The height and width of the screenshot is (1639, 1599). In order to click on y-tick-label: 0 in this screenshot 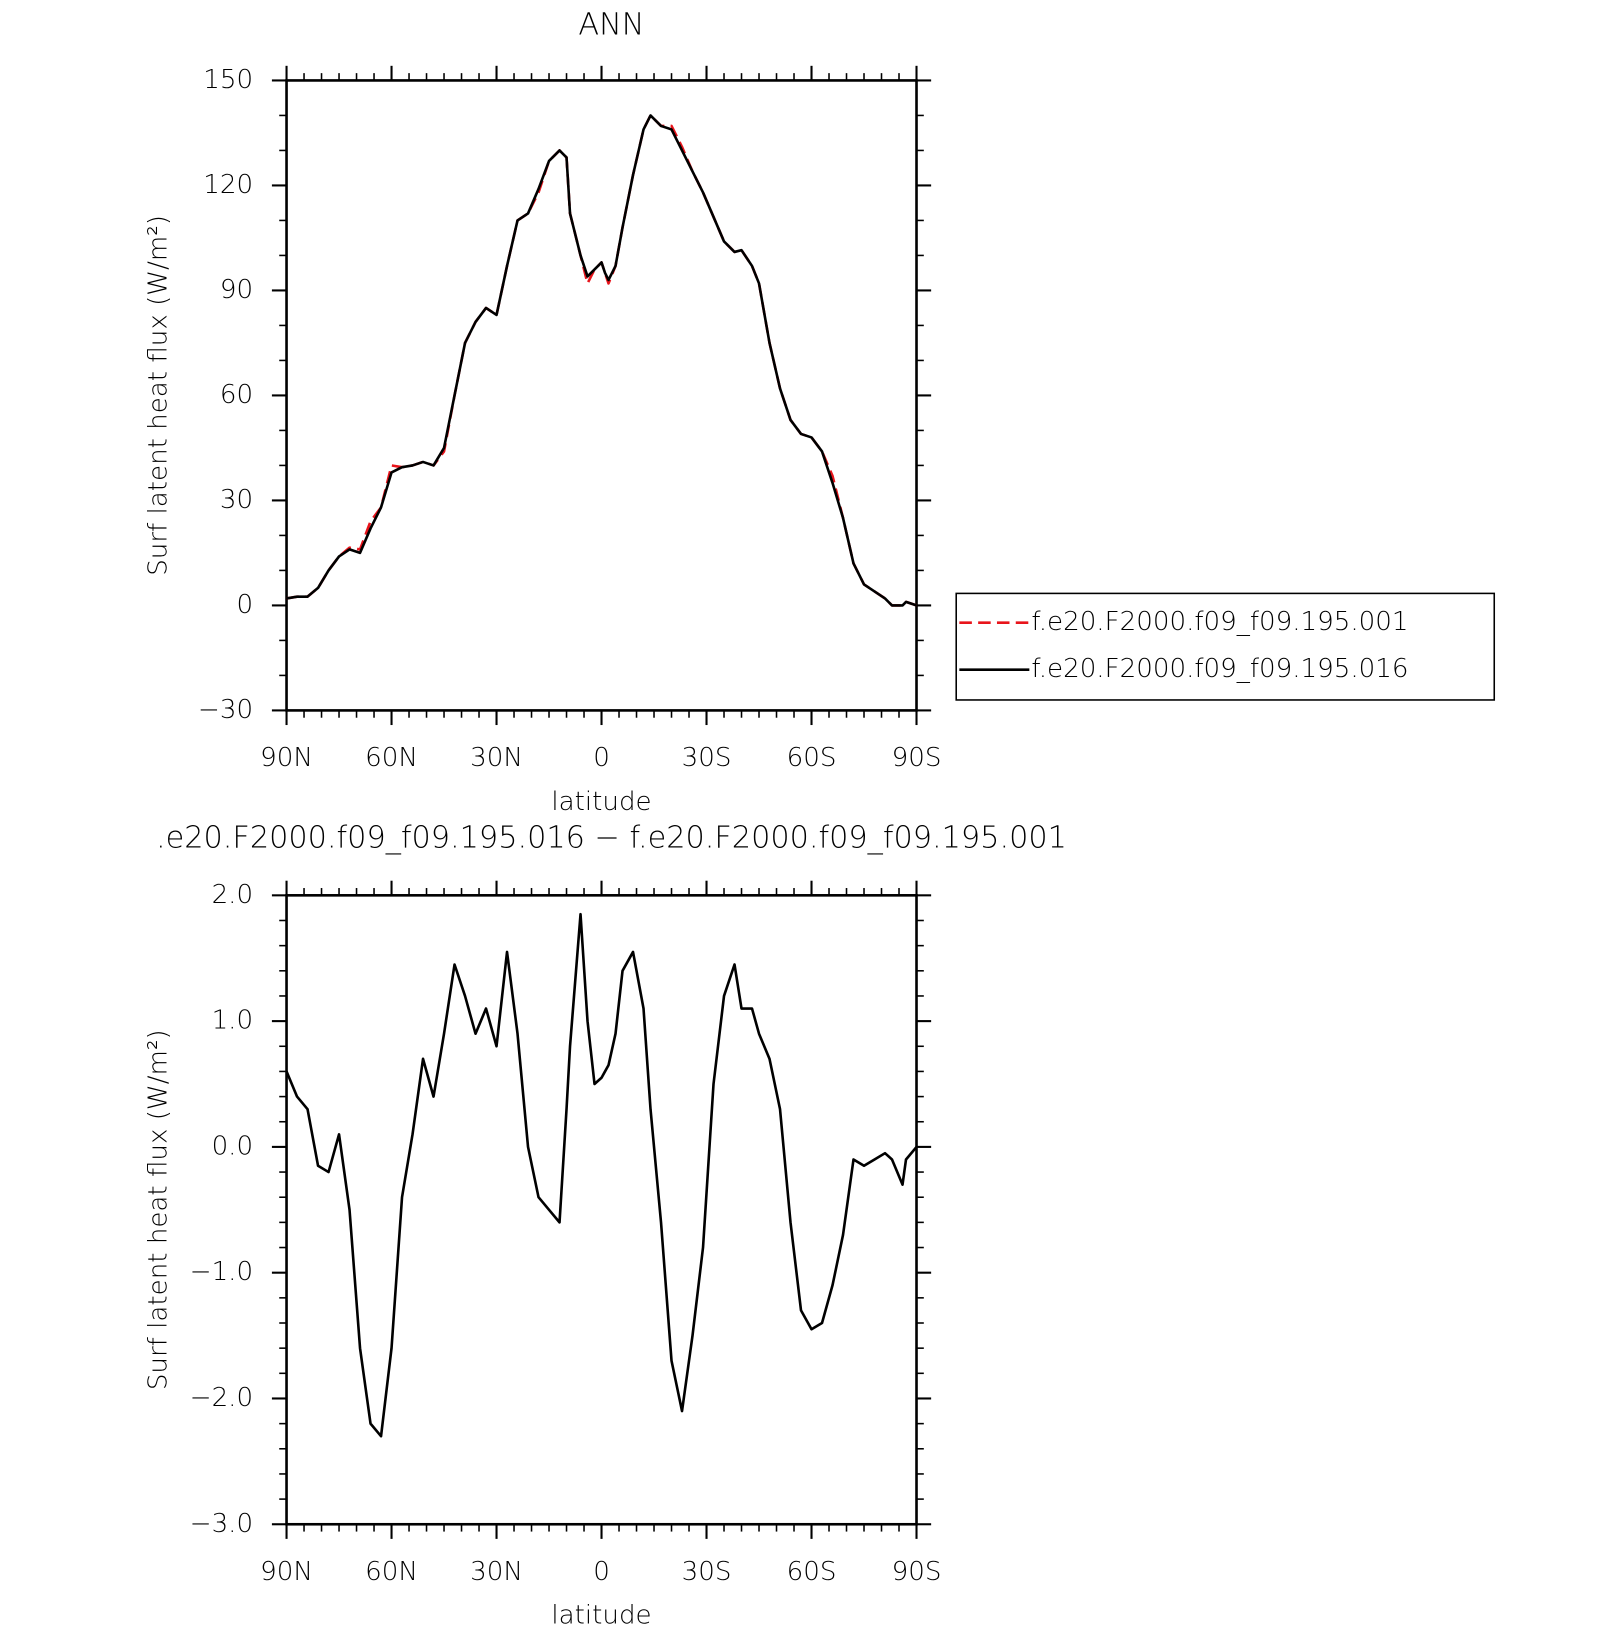, I will do `click(244, 605)`.